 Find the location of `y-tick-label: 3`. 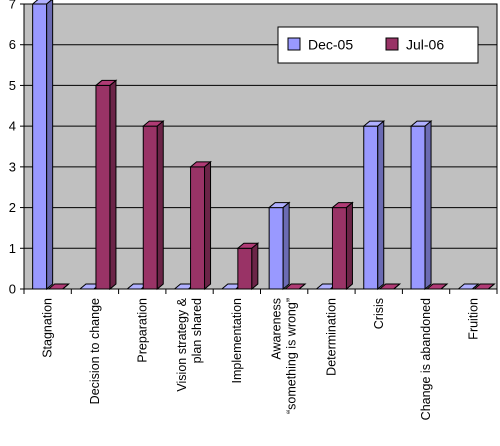

y-tick-label: 3 is located at coordinates (12, 166).